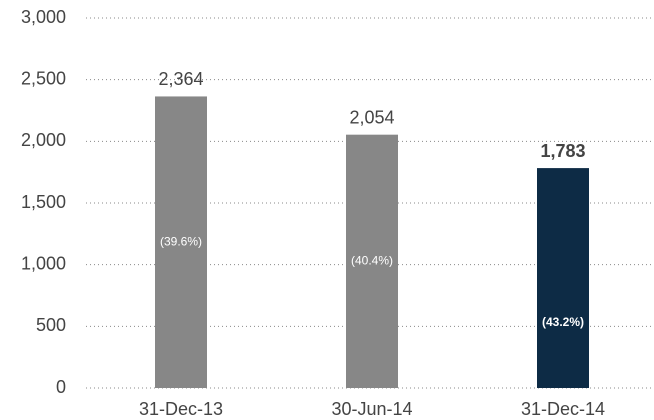 Image resolution: width=654 pixels, height=420 pixels. I want to click on y-tick-label: 500, so click(51, 325).